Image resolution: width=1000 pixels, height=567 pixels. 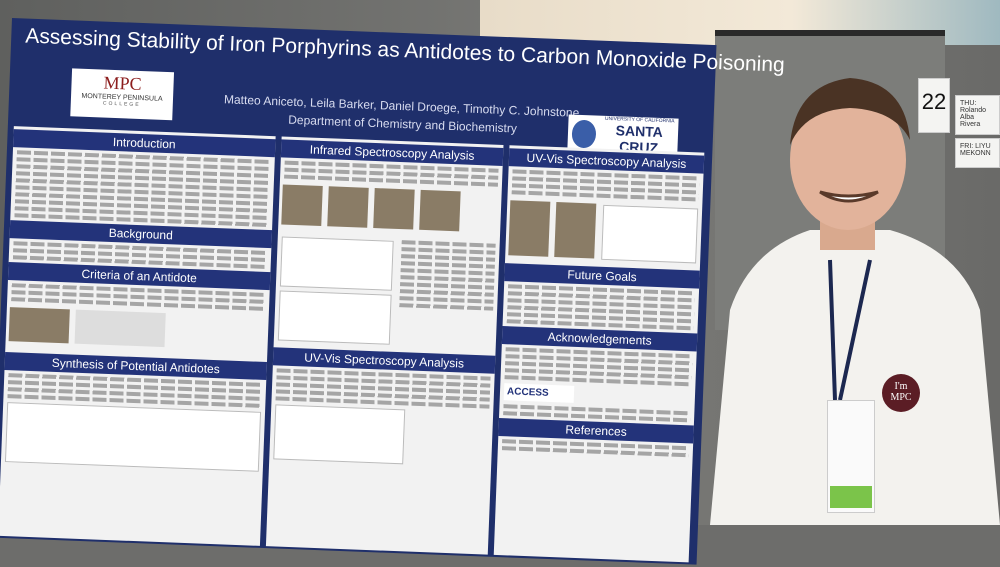 I want to click on conference-badge, so click(x=851, y=456).